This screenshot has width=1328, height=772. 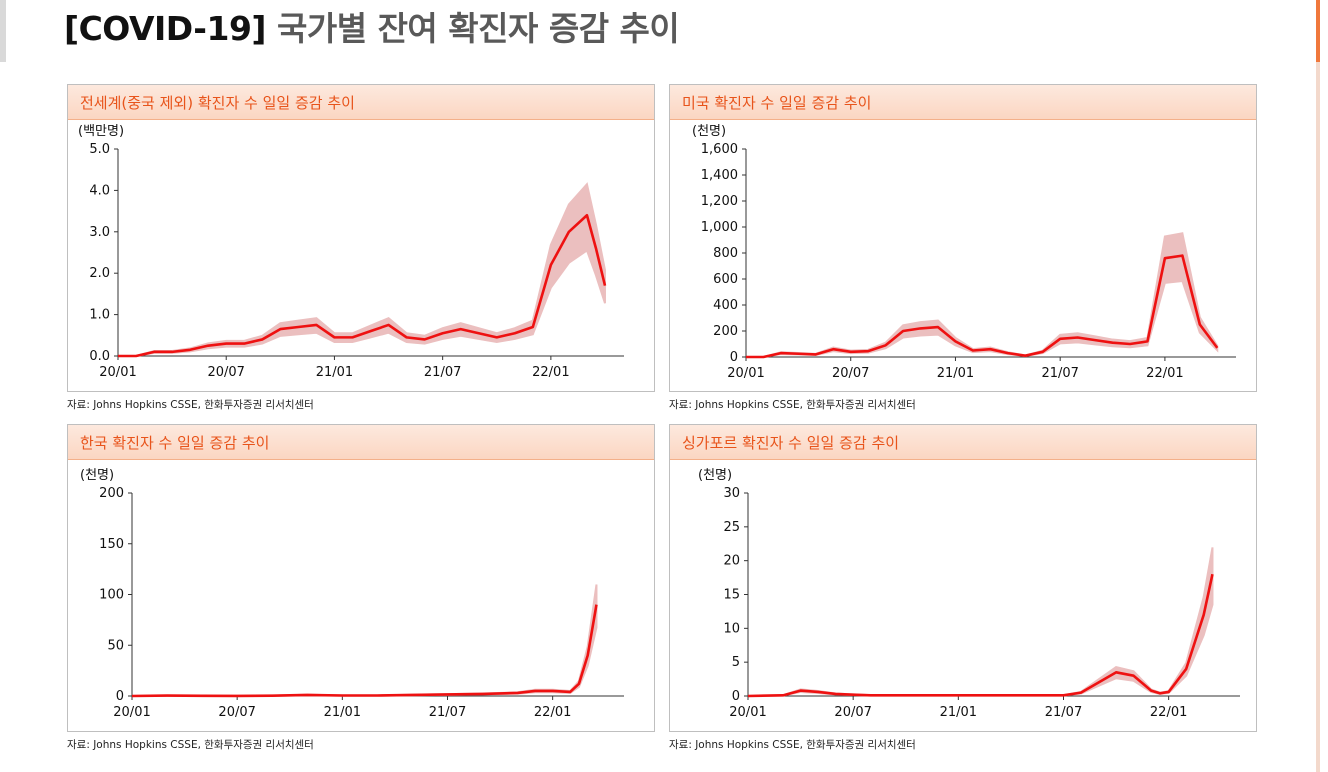 What do you see at coordinates (719, 227) in the screenshot?
I see `y-tick-label: 1,000` at bounding box center [719, 227].